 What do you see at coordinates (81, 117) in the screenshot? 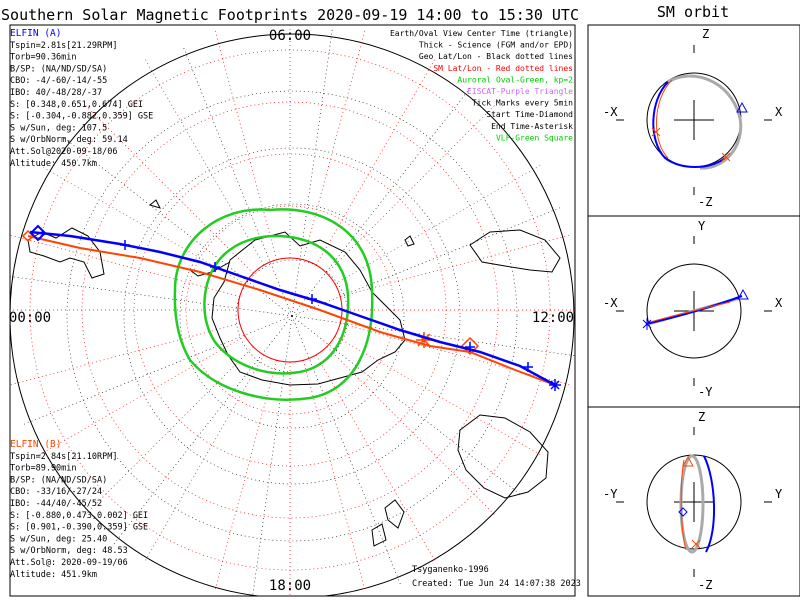
I see `info-line: S: [-0.304,-0.882,0.359] GSE` at bounding box center [81, 117].